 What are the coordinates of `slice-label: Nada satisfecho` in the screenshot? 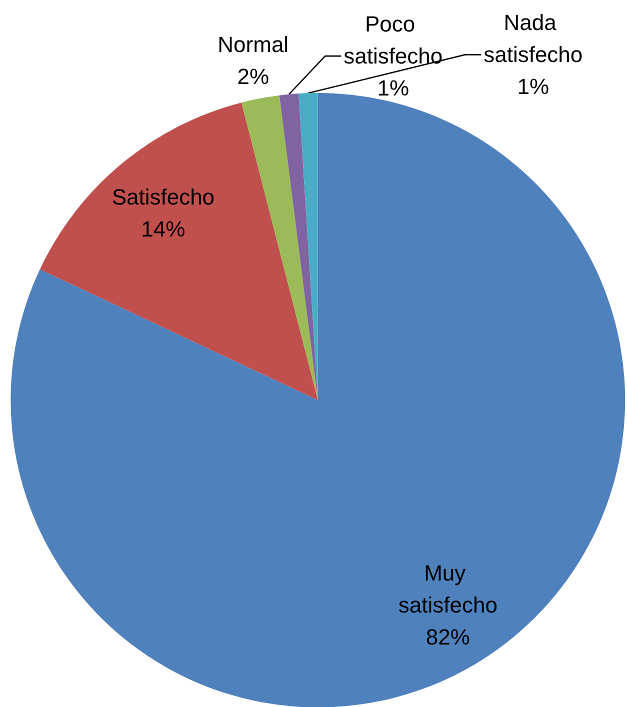 It's located at (533, 39).